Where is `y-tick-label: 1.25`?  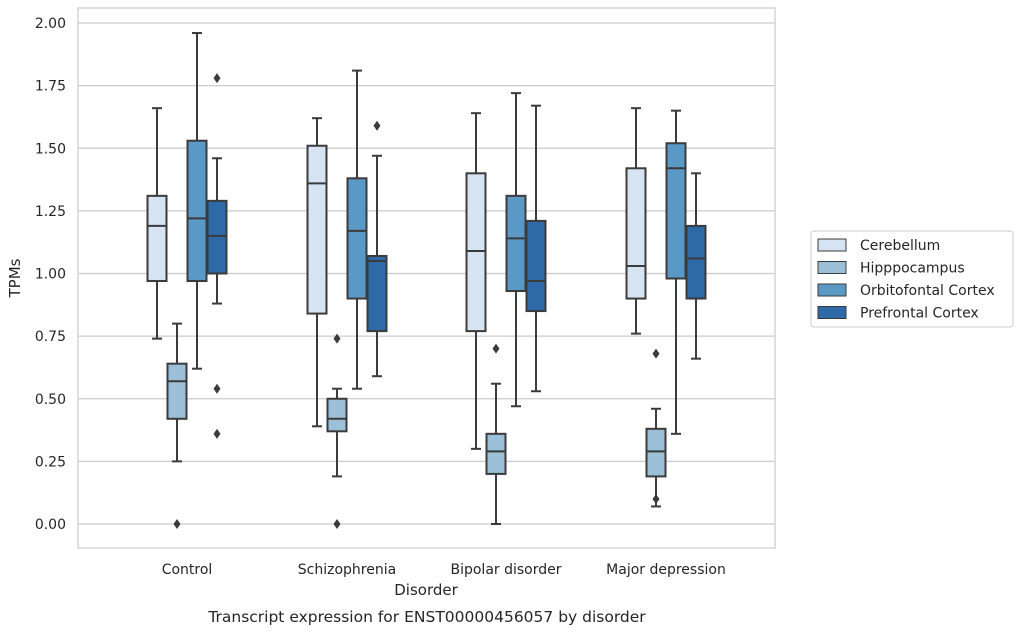 y-tick-label: 1.25 is located at coordinates (50, 212).